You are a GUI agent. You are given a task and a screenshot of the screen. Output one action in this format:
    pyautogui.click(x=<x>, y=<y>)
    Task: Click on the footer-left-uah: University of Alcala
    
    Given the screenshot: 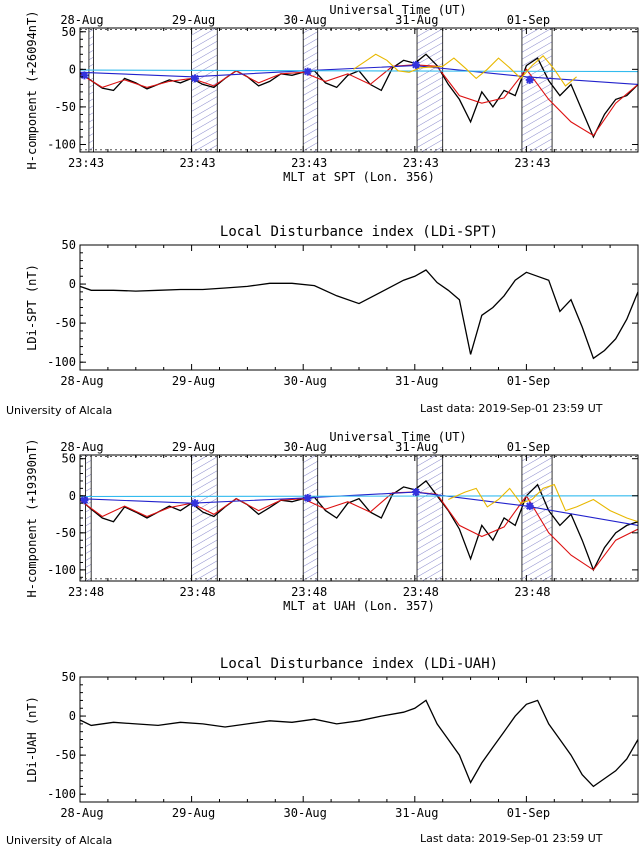 What is the action you would take?
    pyautogui.click(x=59, y=840)
    